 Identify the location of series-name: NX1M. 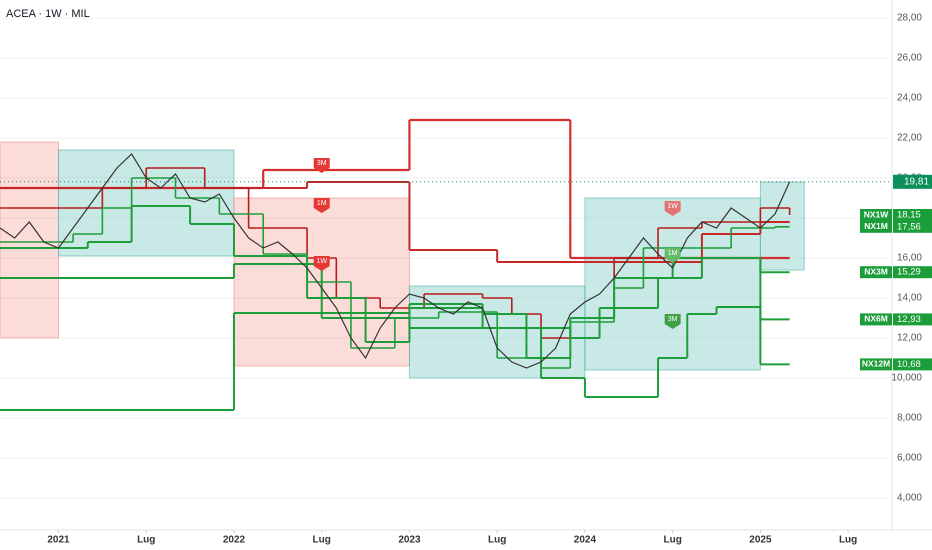
(876, 226).